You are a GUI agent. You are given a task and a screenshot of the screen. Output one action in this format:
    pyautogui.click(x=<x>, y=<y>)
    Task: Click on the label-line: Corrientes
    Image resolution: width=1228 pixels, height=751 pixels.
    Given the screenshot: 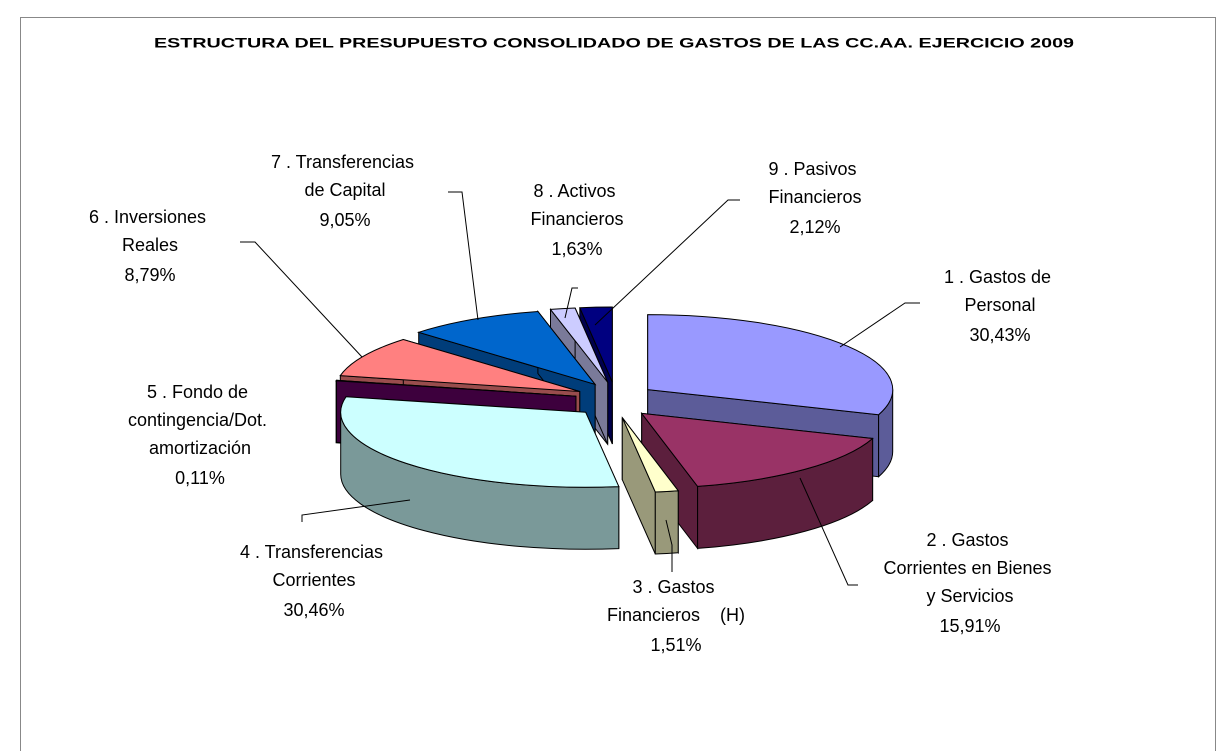 What is the action you would take?
    pyautogui.click(x=313, y=580)
    